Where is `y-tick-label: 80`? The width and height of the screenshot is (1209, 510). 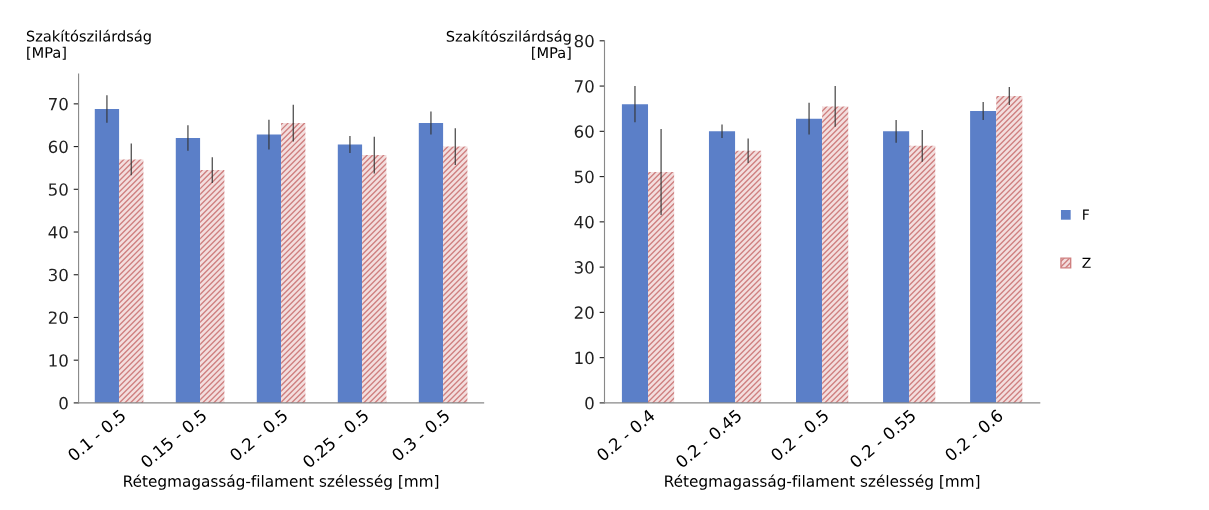 y-tick-label: 80 is located at coordinates (584, 41).